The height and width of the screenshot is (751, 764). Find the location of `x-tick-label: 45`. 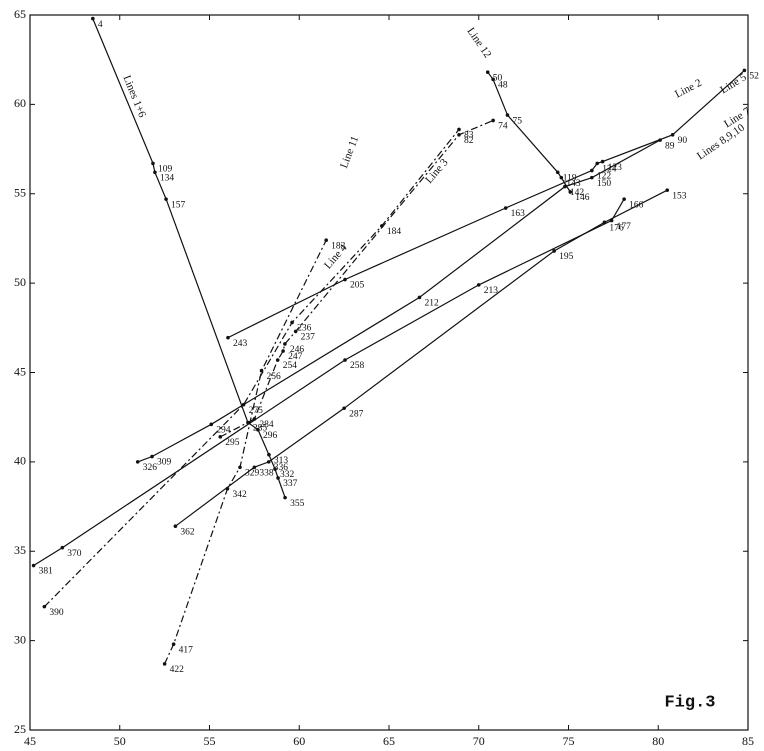

x-tick-label: 45 is located at coordinates (30, 741).